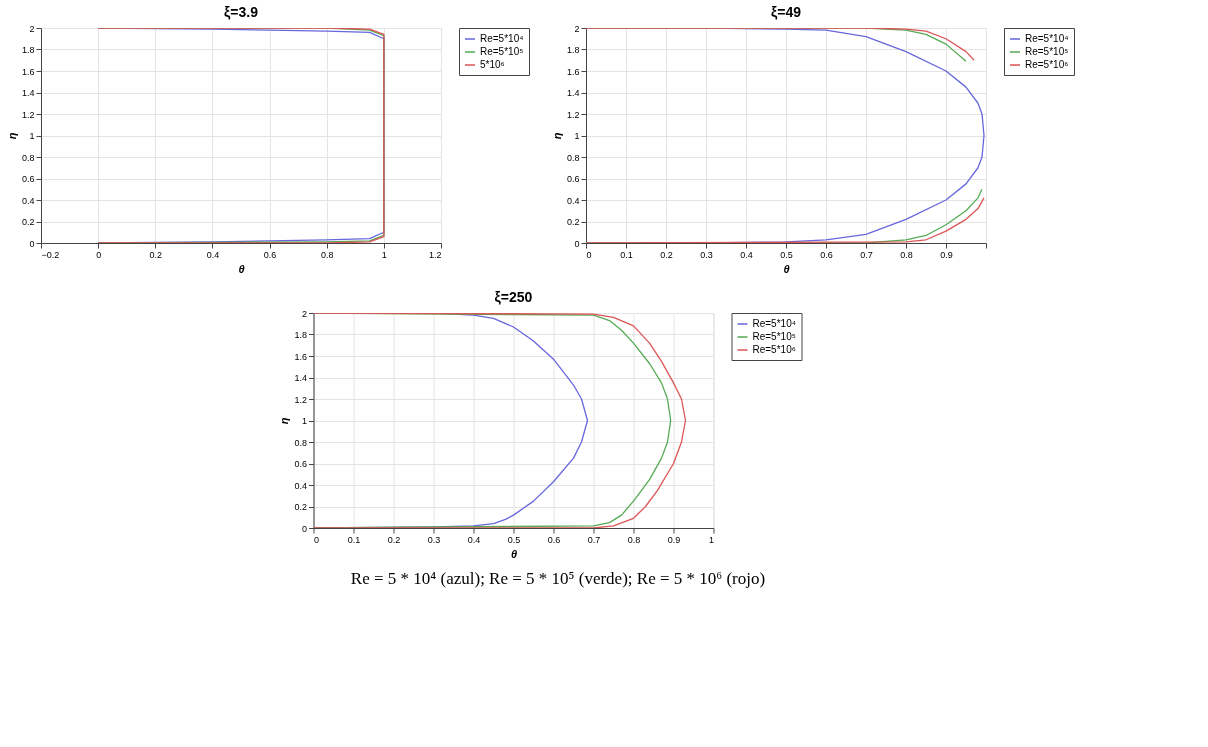  Describe the element at coordinates (513, 297) in the screenshot. I see `chart-title: ξ=250` at that location.